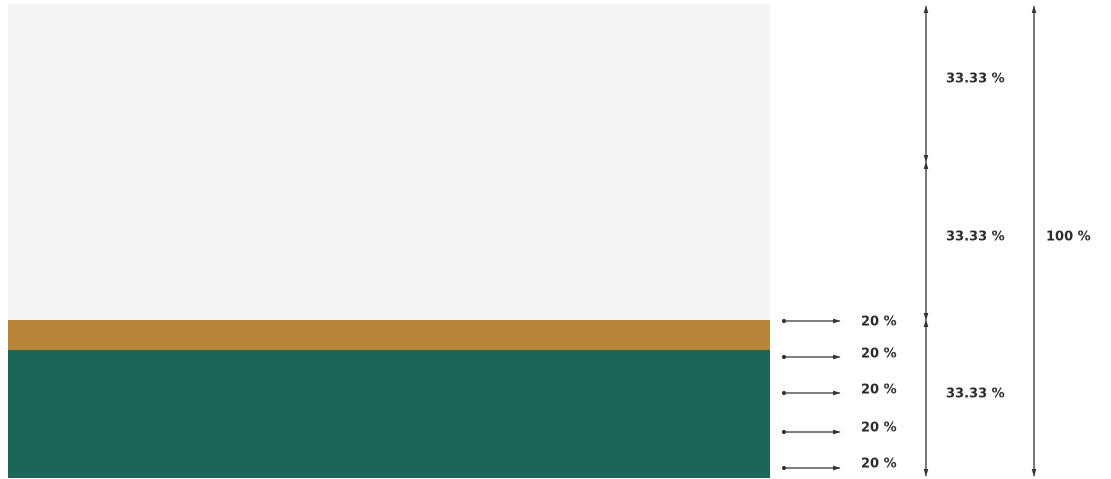  Describe the element at coordinates (839, 322) in the screenshot. I see `row-marker-0: 20 %` at that location.